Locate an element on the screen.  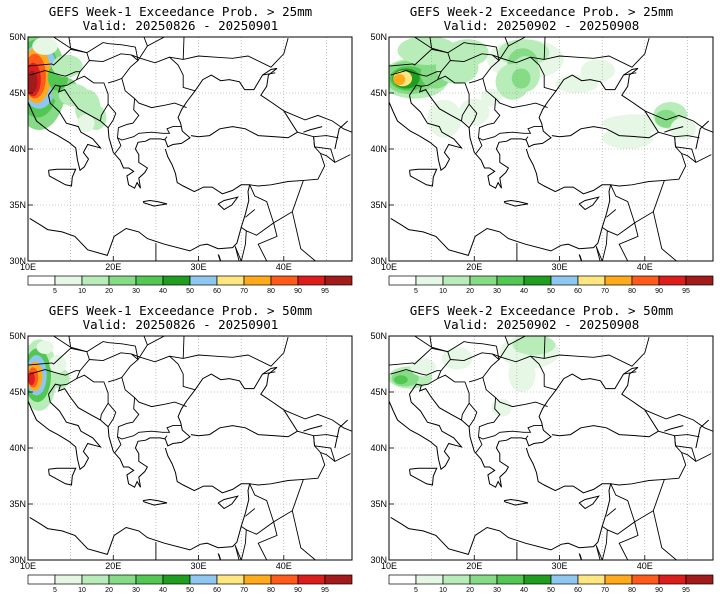
panel-valid-dates: Valid: 20250826 - 20250901 is located at coordinates (180, 25).